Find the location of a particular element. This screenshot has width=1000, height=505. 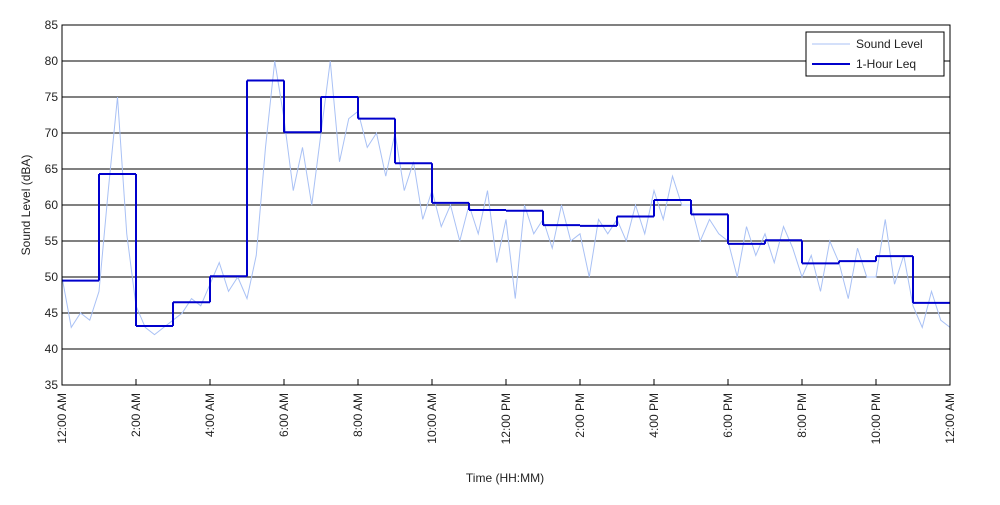

y-tick-label: 75 is located at coordinates (52, 97).